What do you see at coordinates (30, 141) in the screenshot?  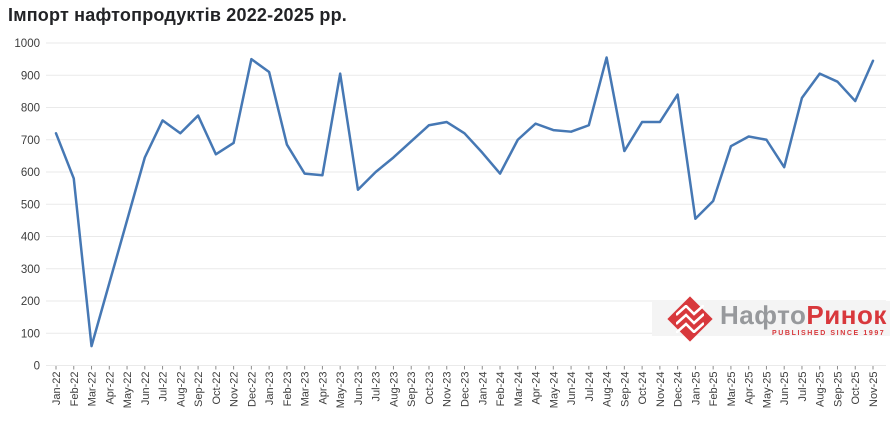 I see `y-axis-label: 700` at bounding box center [30, 141].